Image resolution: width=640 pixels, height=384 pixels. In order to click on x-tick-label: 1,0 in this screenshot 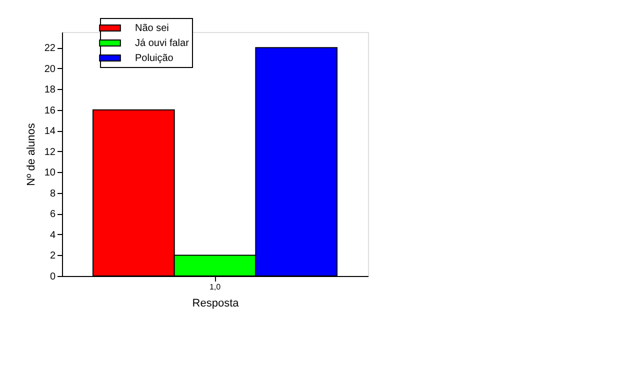, I will do `click(215, 287)`.